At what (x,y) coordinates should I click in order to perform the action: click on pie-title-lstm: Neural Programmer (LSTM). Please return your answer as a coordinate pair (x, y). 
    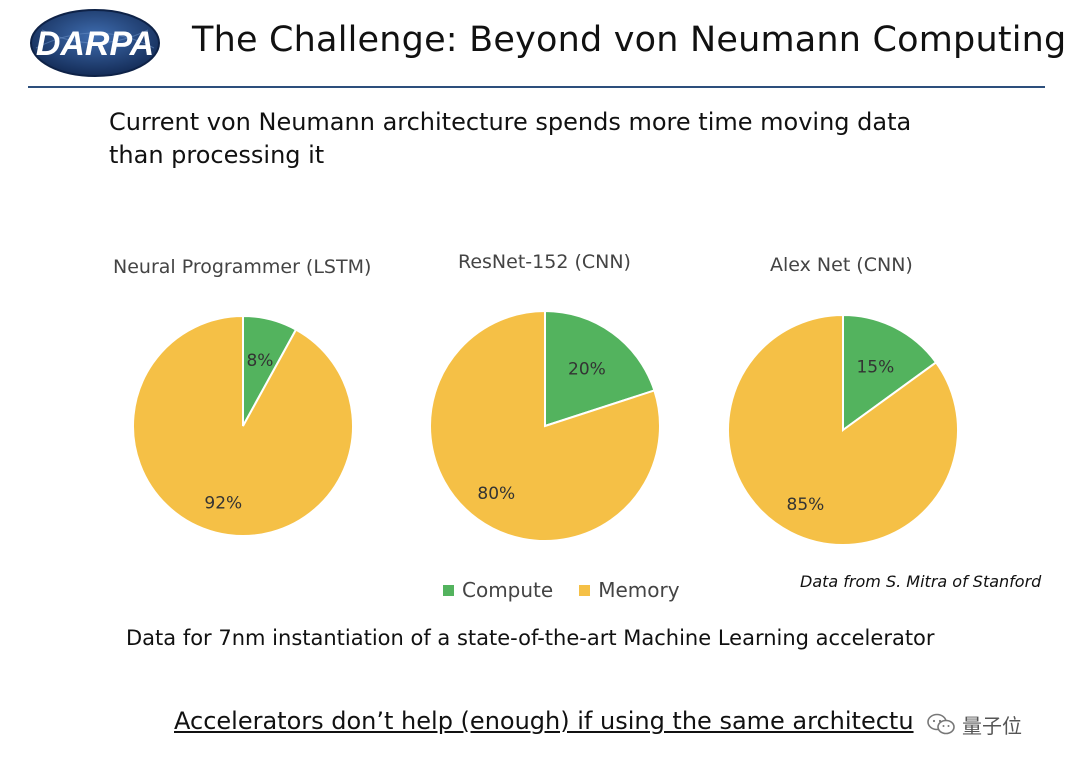
    Looking at the image, I should click on (242, 267).